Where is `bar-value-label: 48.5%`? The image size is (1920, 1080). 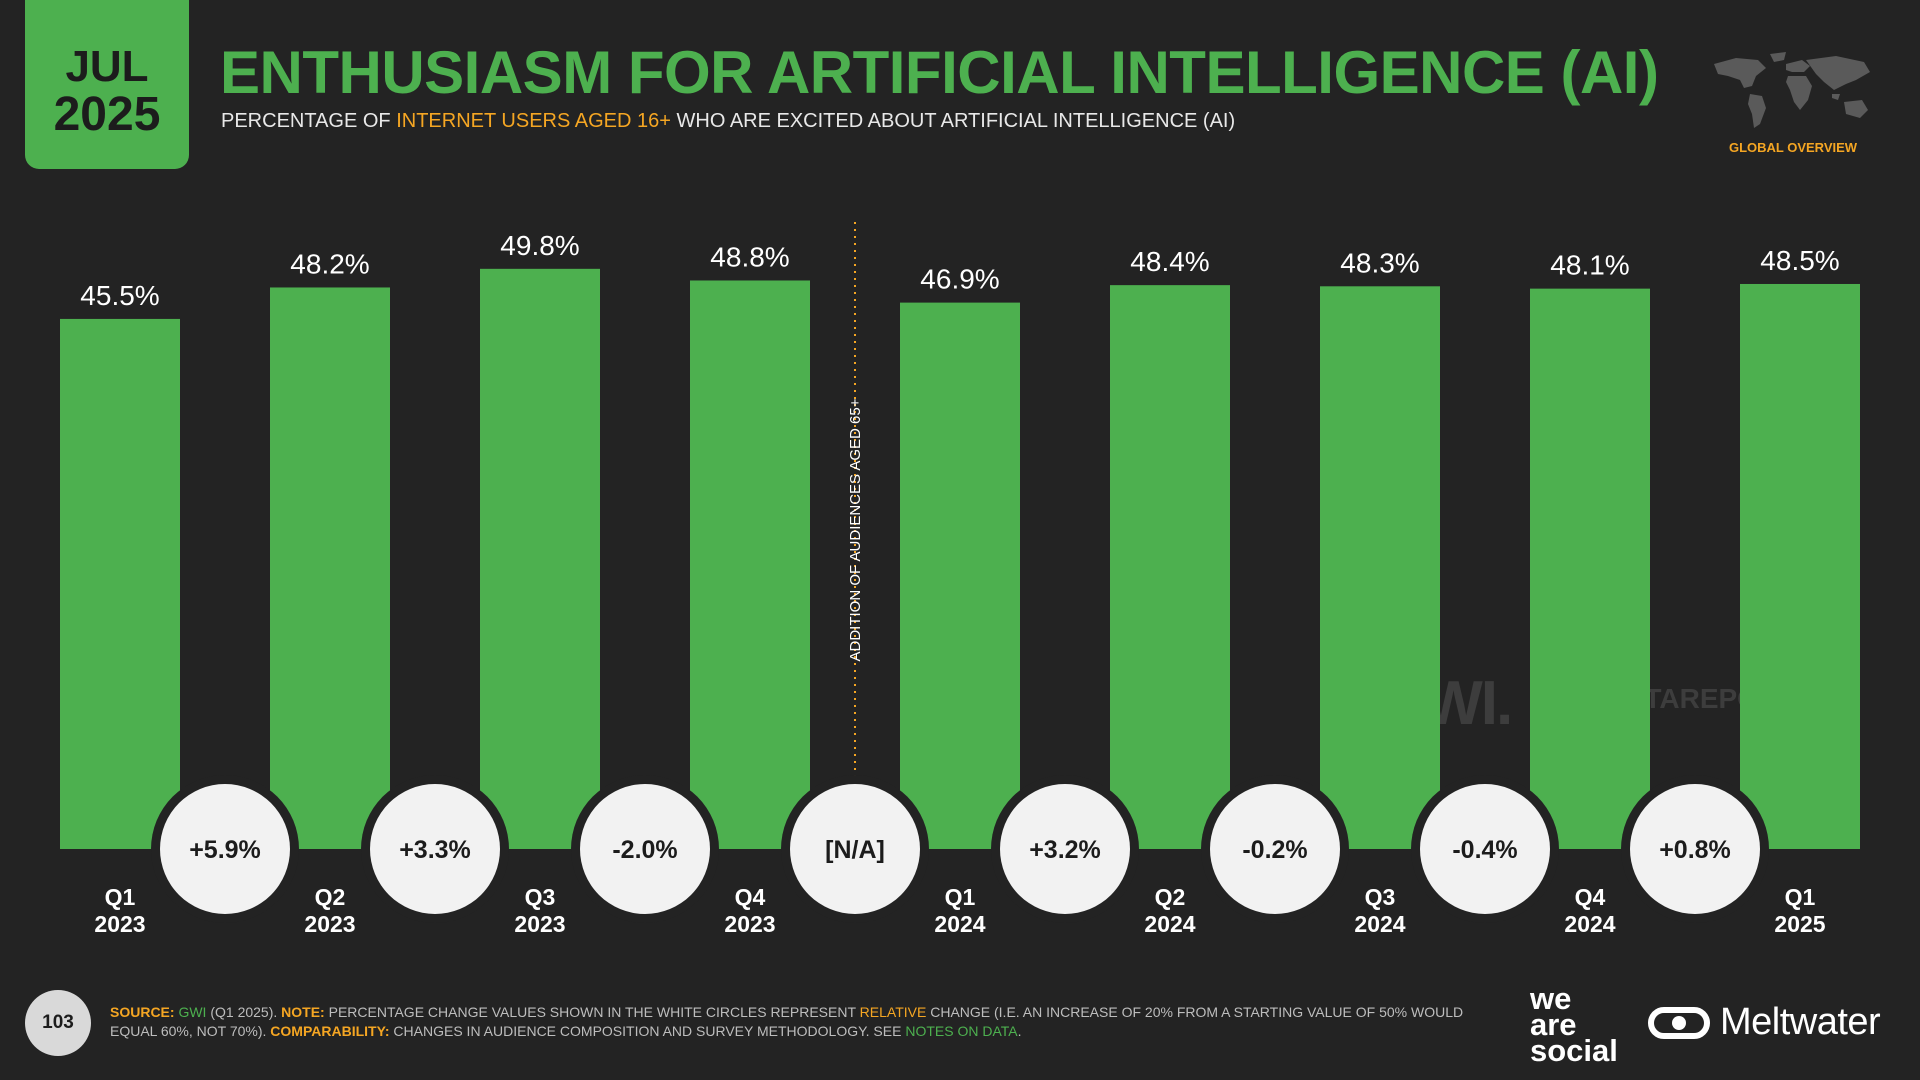
bar-value-label: 48.5% is located at coordinates (1799, 260).